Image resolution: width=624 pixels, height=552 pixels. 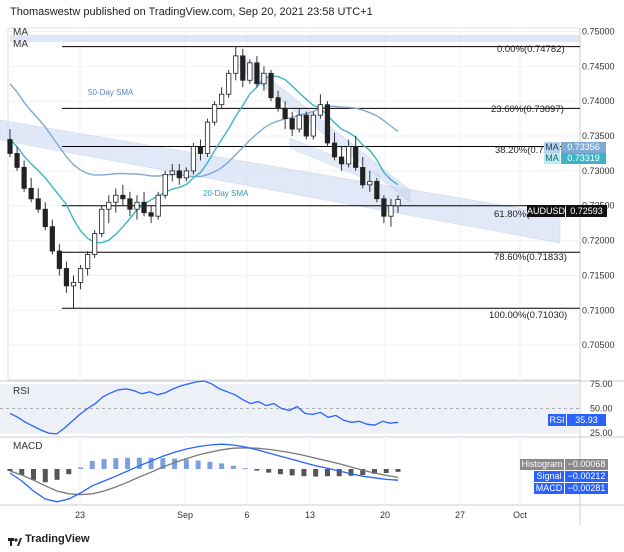 I want to click on rsi-pane: 75.00 50.00 25.00, so click(x=306, y=408).